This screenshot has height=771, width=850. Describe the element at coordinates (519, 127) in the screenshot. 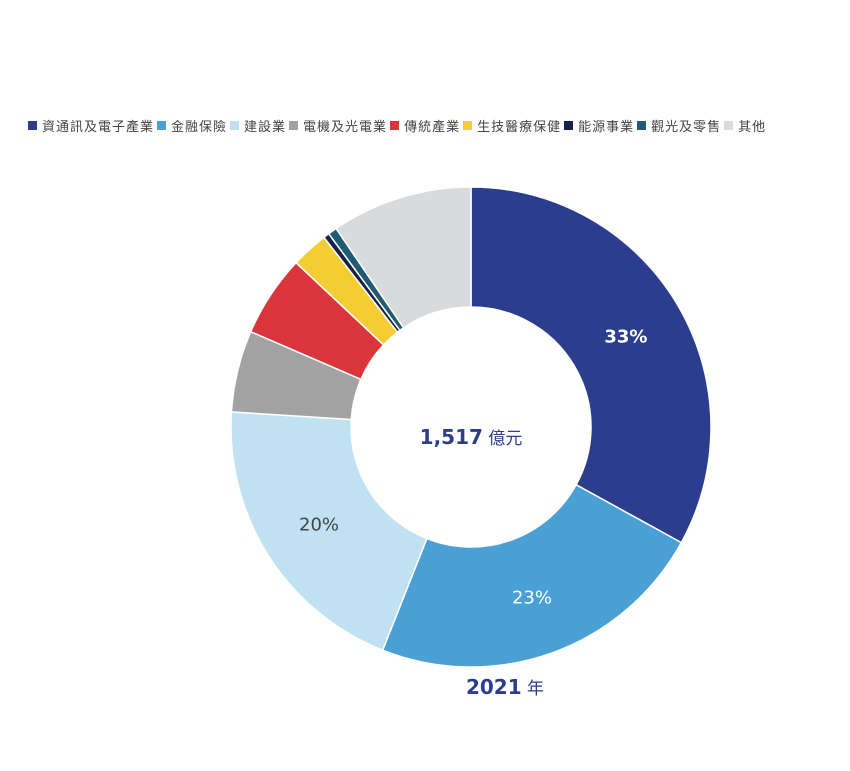

I see `legend-label: 生技醫療保健` at that location.